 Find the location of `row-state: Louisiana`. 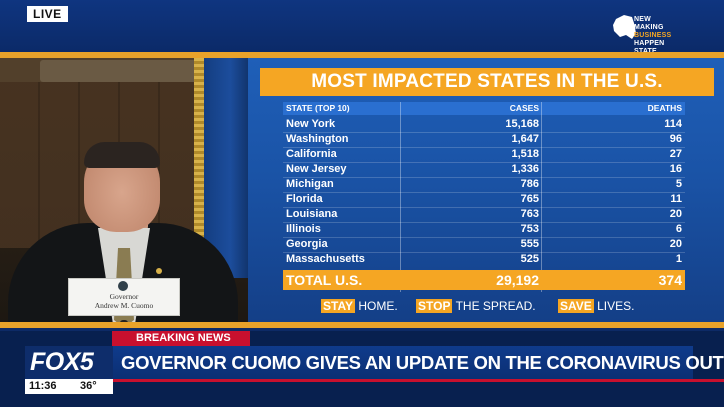

row-state: Louisiana is located at coordinates (312, 214).